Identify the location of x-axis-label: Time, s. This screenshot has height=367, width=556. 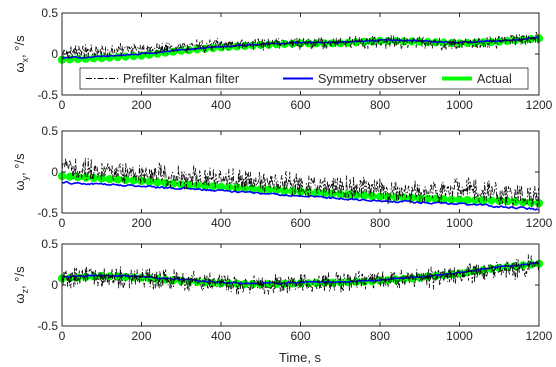
(300, 357).